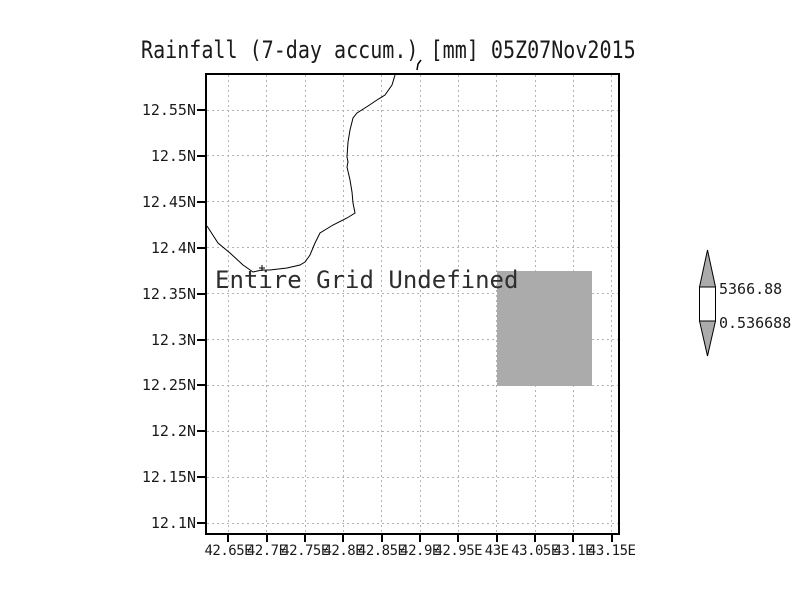 Image resolution: width=792 pixels, height=612 pixels. I want to click on x-tick-label: 42.85E, so click(381, 551).